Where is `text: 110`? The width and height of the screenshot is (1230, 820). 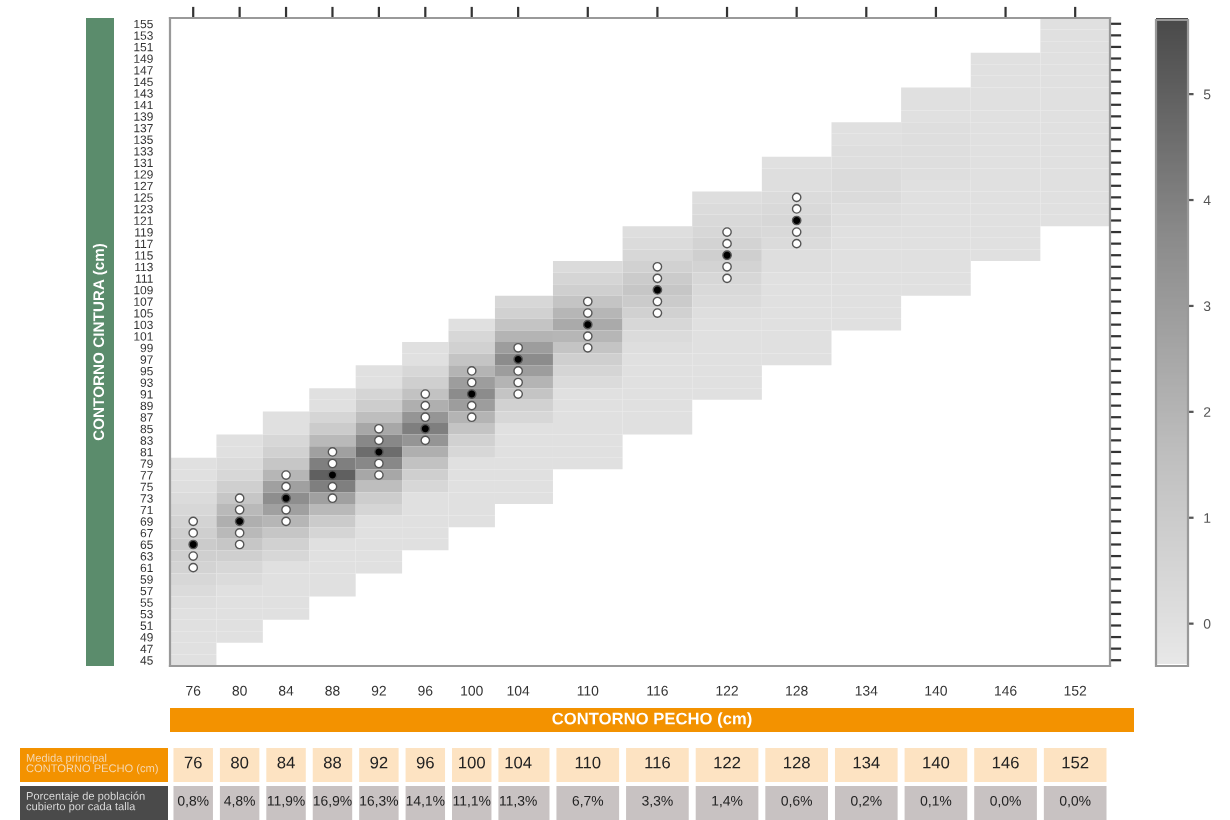
text: 110 is located at coordinates (588, 762).